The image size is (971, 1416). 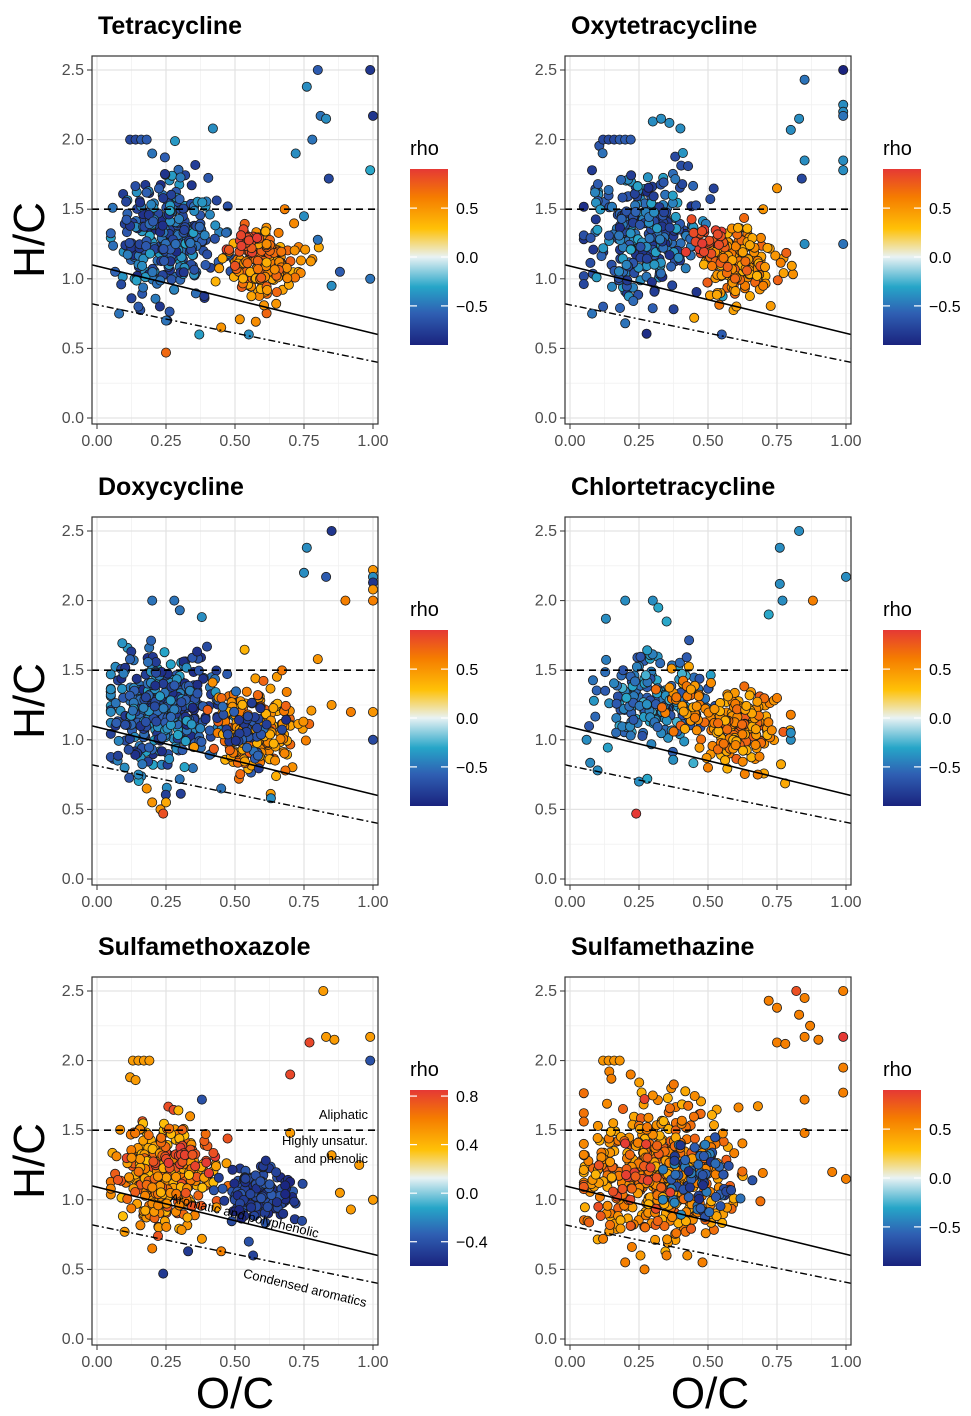 I want to click on panel-title: Sulfamethoxazole, so click(x=204, y=947).